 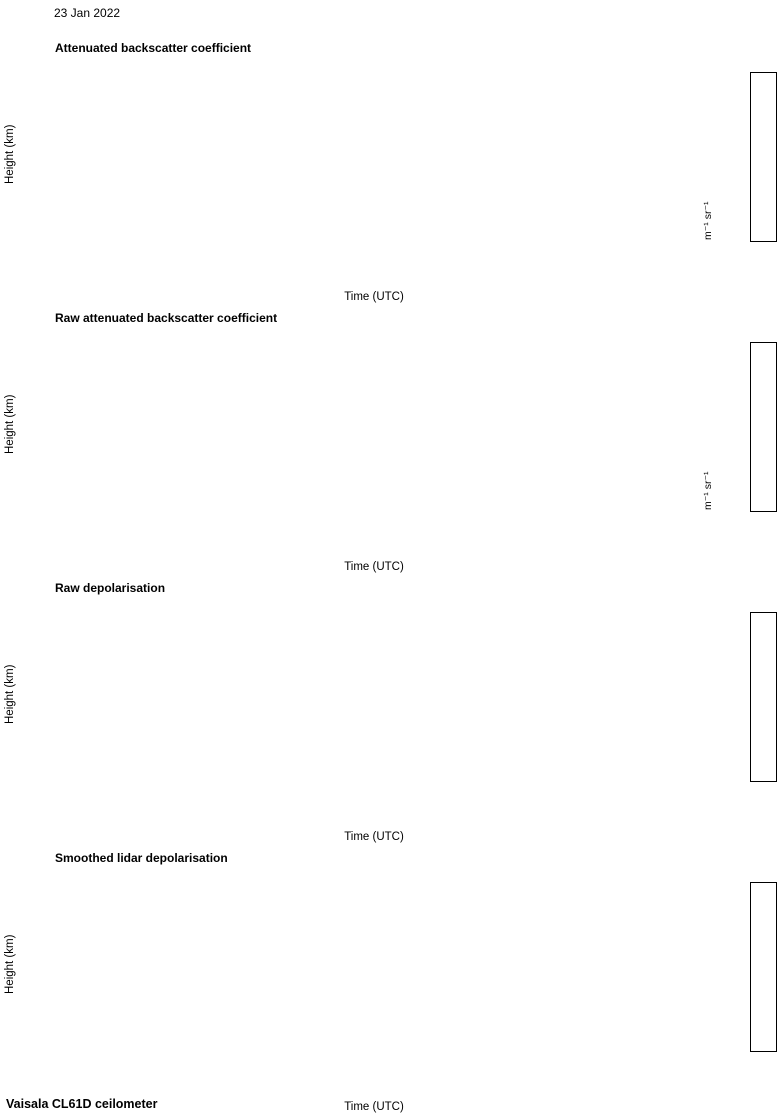 What do you see at coordinates (763, 697) in the screenshot?
I see `colorbar-raw-depolarisation` at bounding box center [763, 697].